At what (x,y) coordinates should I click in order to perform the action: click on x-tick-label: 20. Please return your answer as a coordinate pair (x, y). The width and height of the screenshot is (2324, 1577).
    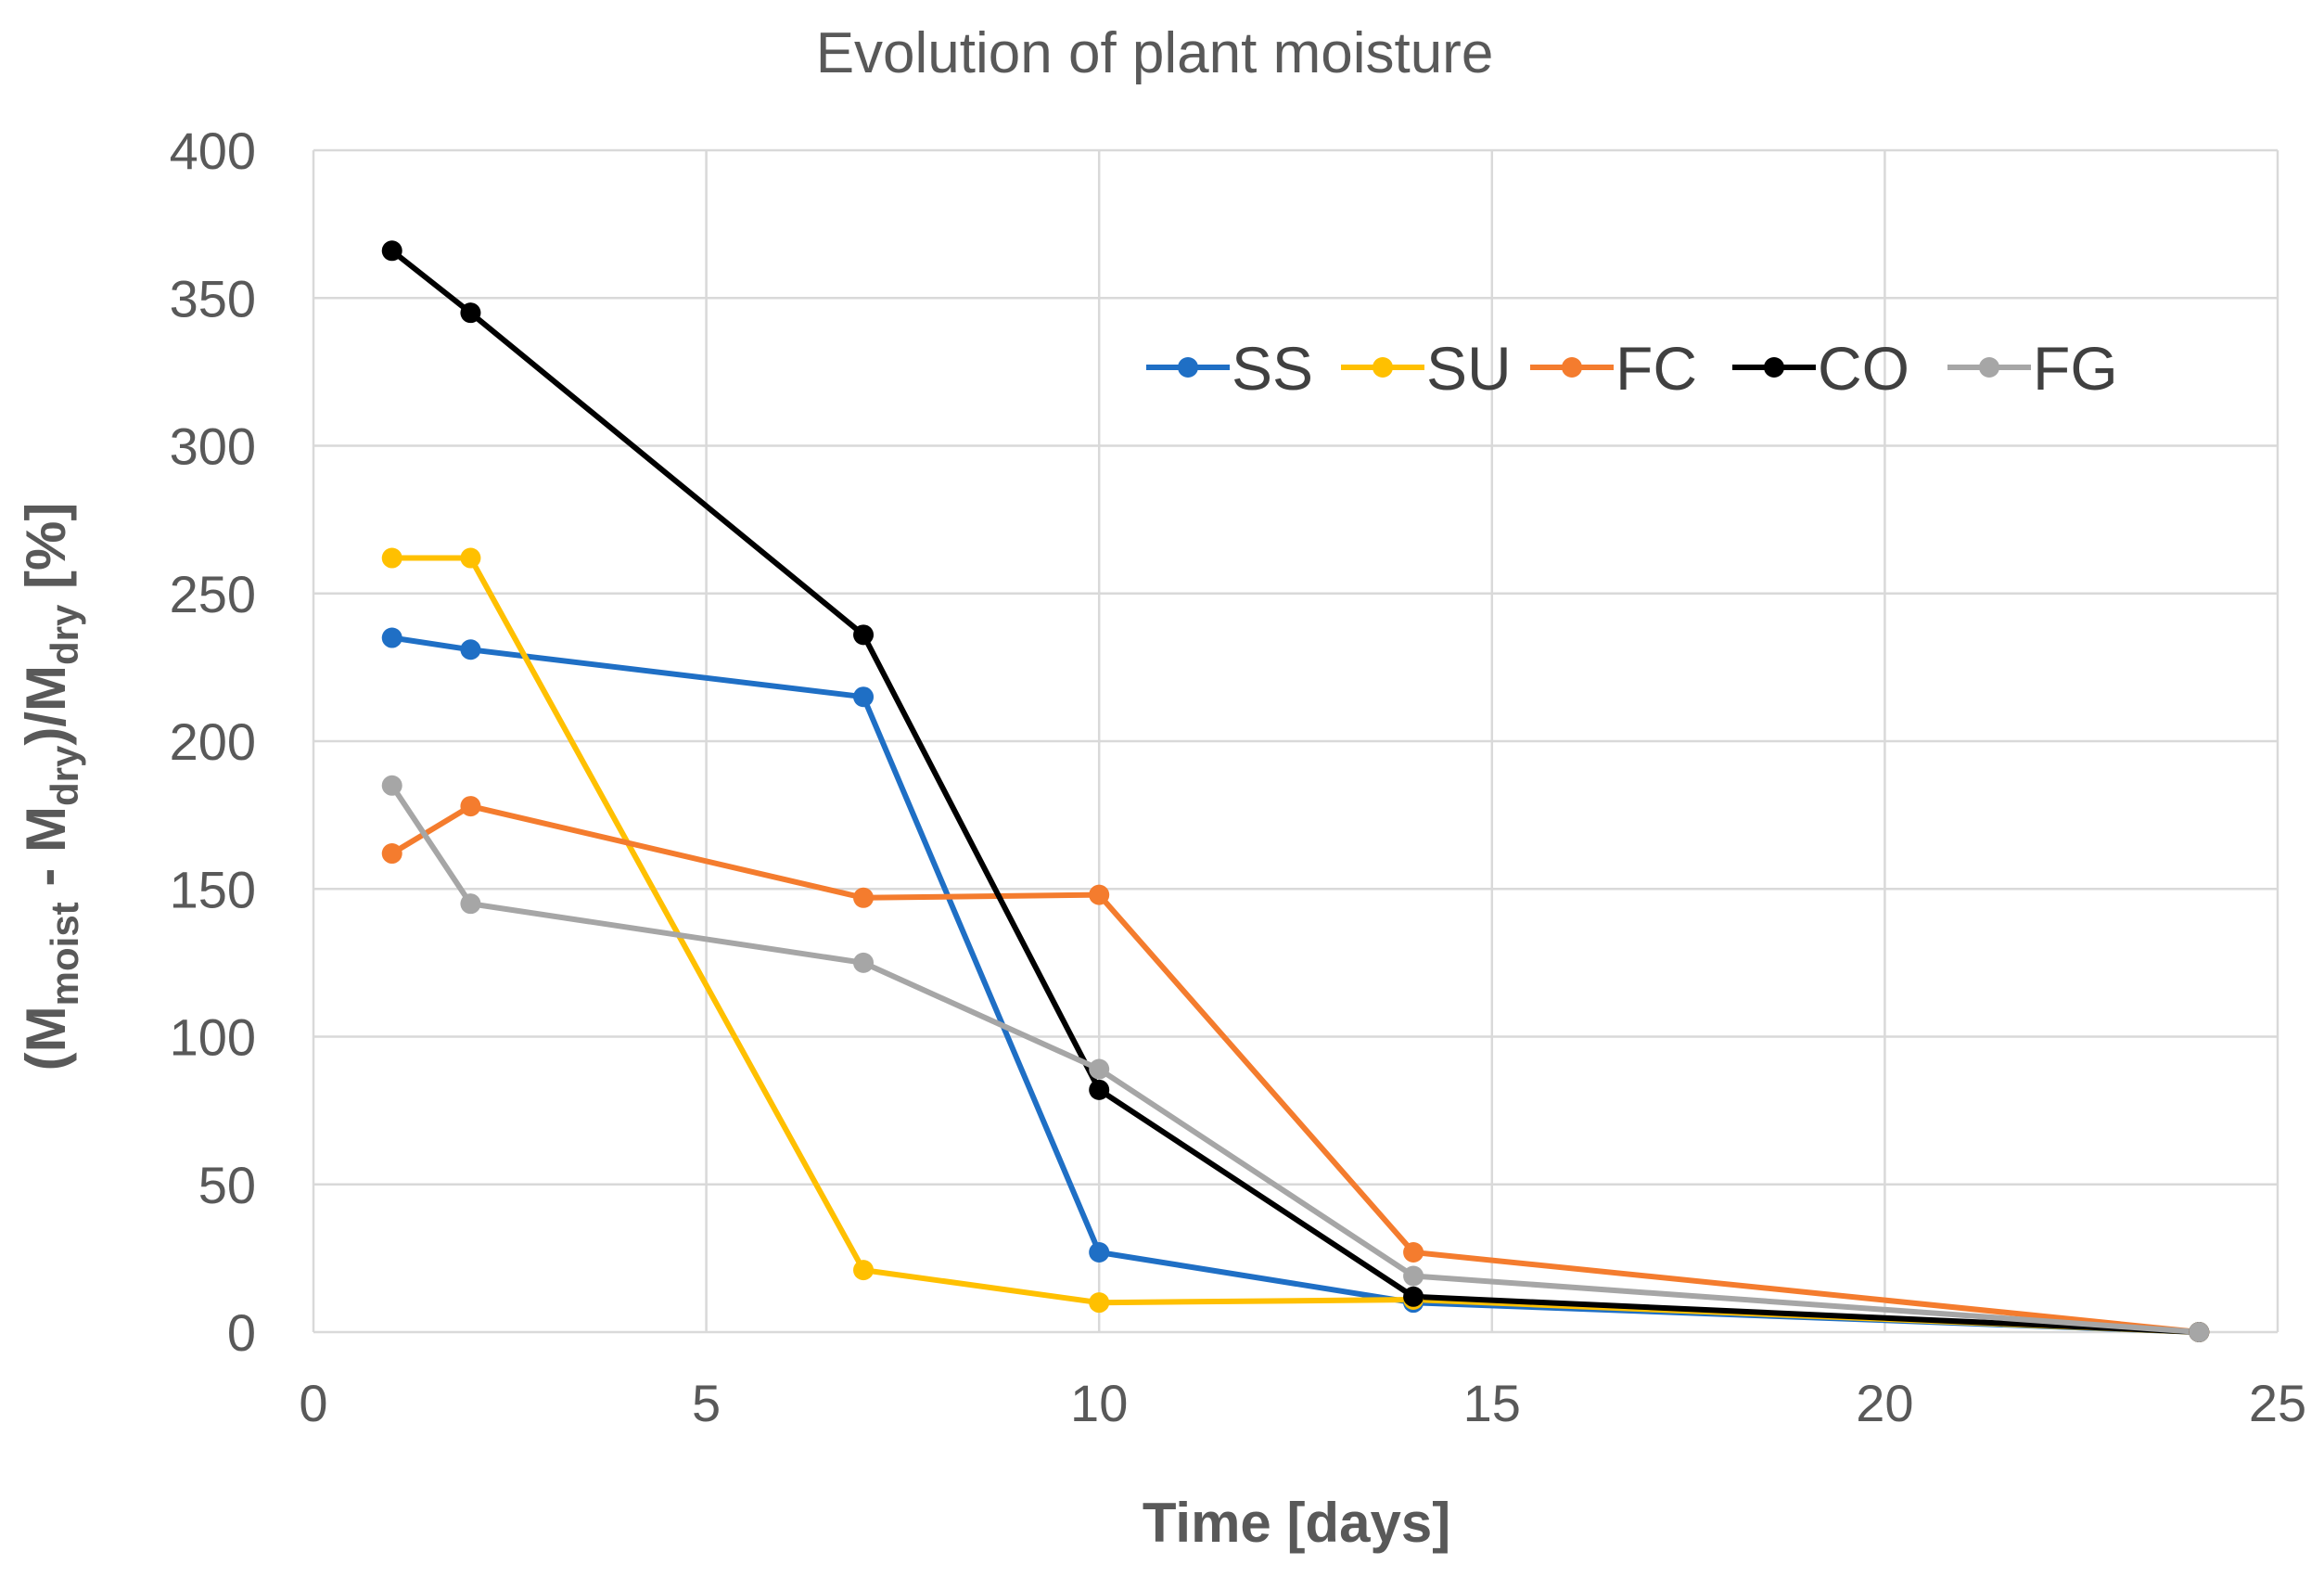
    Looking at the image, I should click on (1885, 1403).